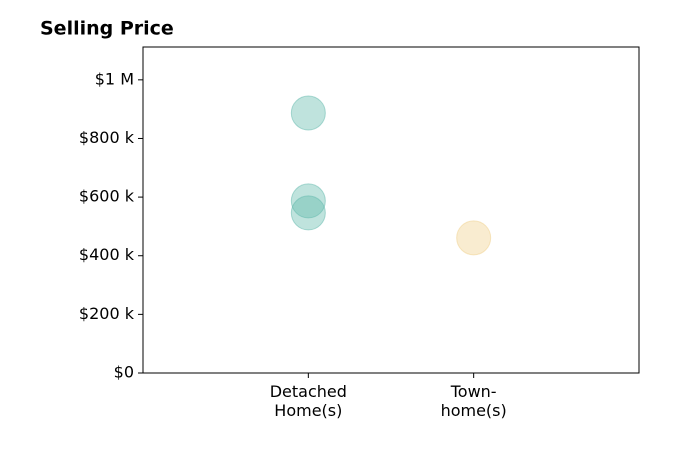 This screenshot has height=462, width=679. Describe the element at coordinates (308, 401) in the screenshot. I see `x-tick-label: Detached Home(s)` at that location.